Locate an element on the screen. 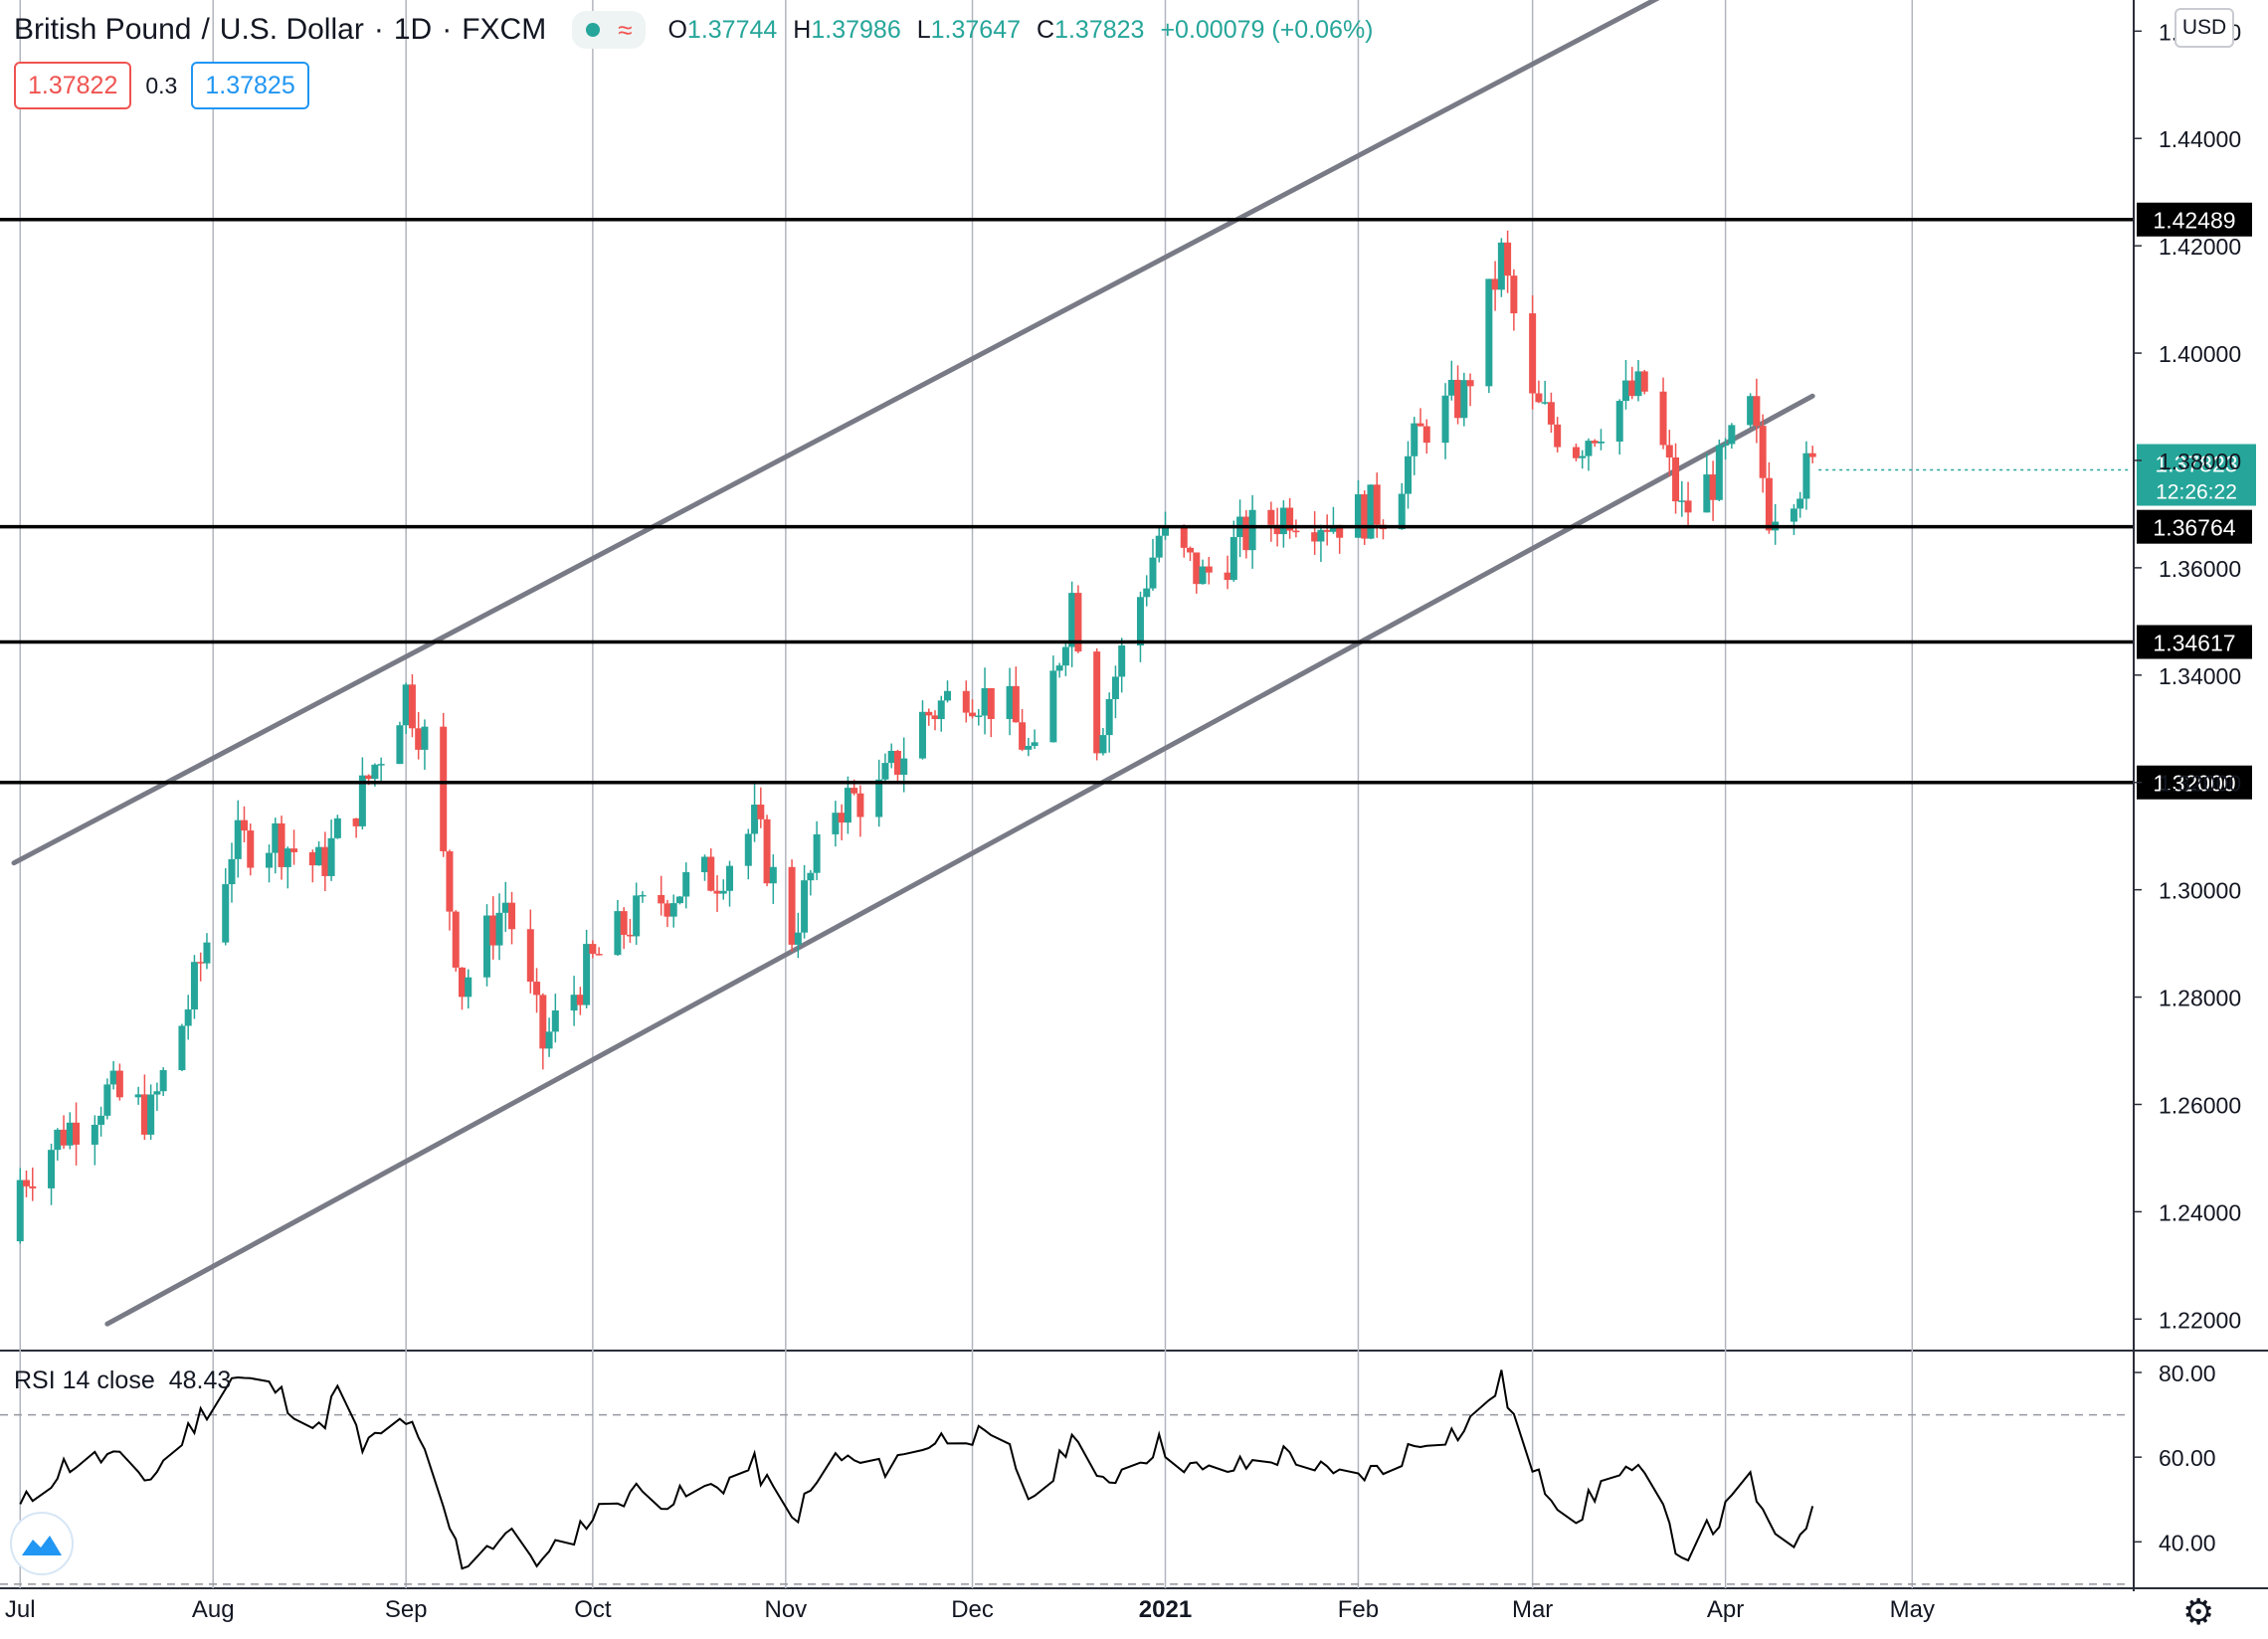 Image resolution: width=2268 pixels, height=1639 pixels. current-price-bg is located at coordinates (2196, 475).